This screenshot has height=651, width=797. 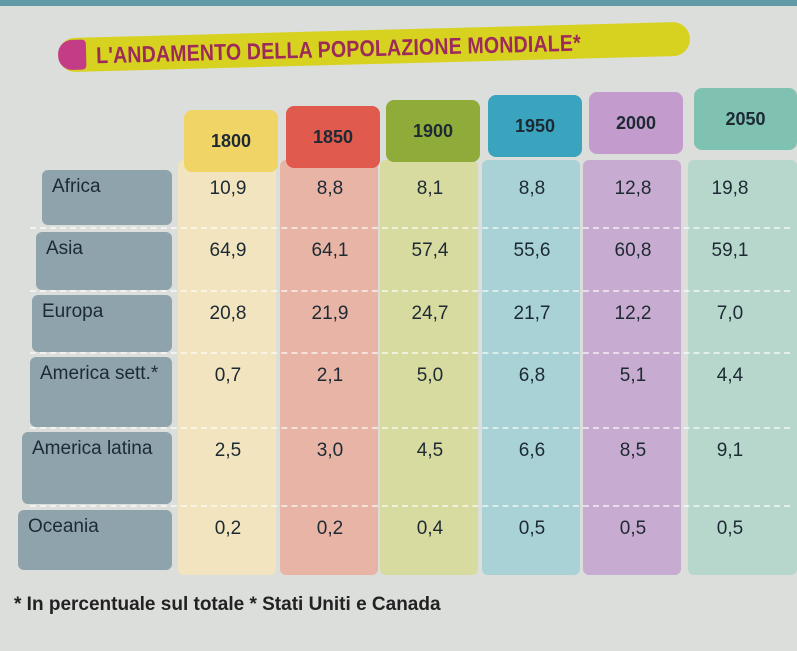 What do you see at coordinates (398, 3) in the screenshot?
I see `top-strip` at bounding box center [398, 3].